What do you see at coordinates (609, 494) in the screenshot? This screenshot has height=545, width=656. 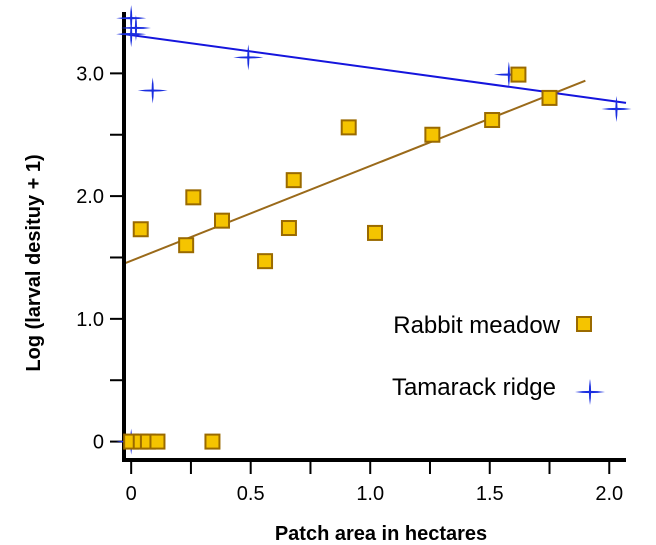 I see `x-tick-label: 2.0` at bounding box center [609, 494].